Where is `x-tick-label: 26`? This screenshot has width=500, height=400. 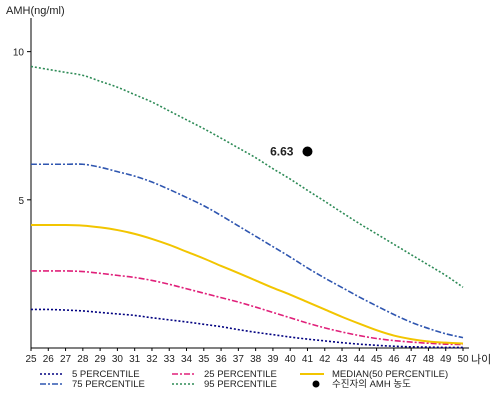
x-tick-label: 26 is located at coordinates (49, 359).